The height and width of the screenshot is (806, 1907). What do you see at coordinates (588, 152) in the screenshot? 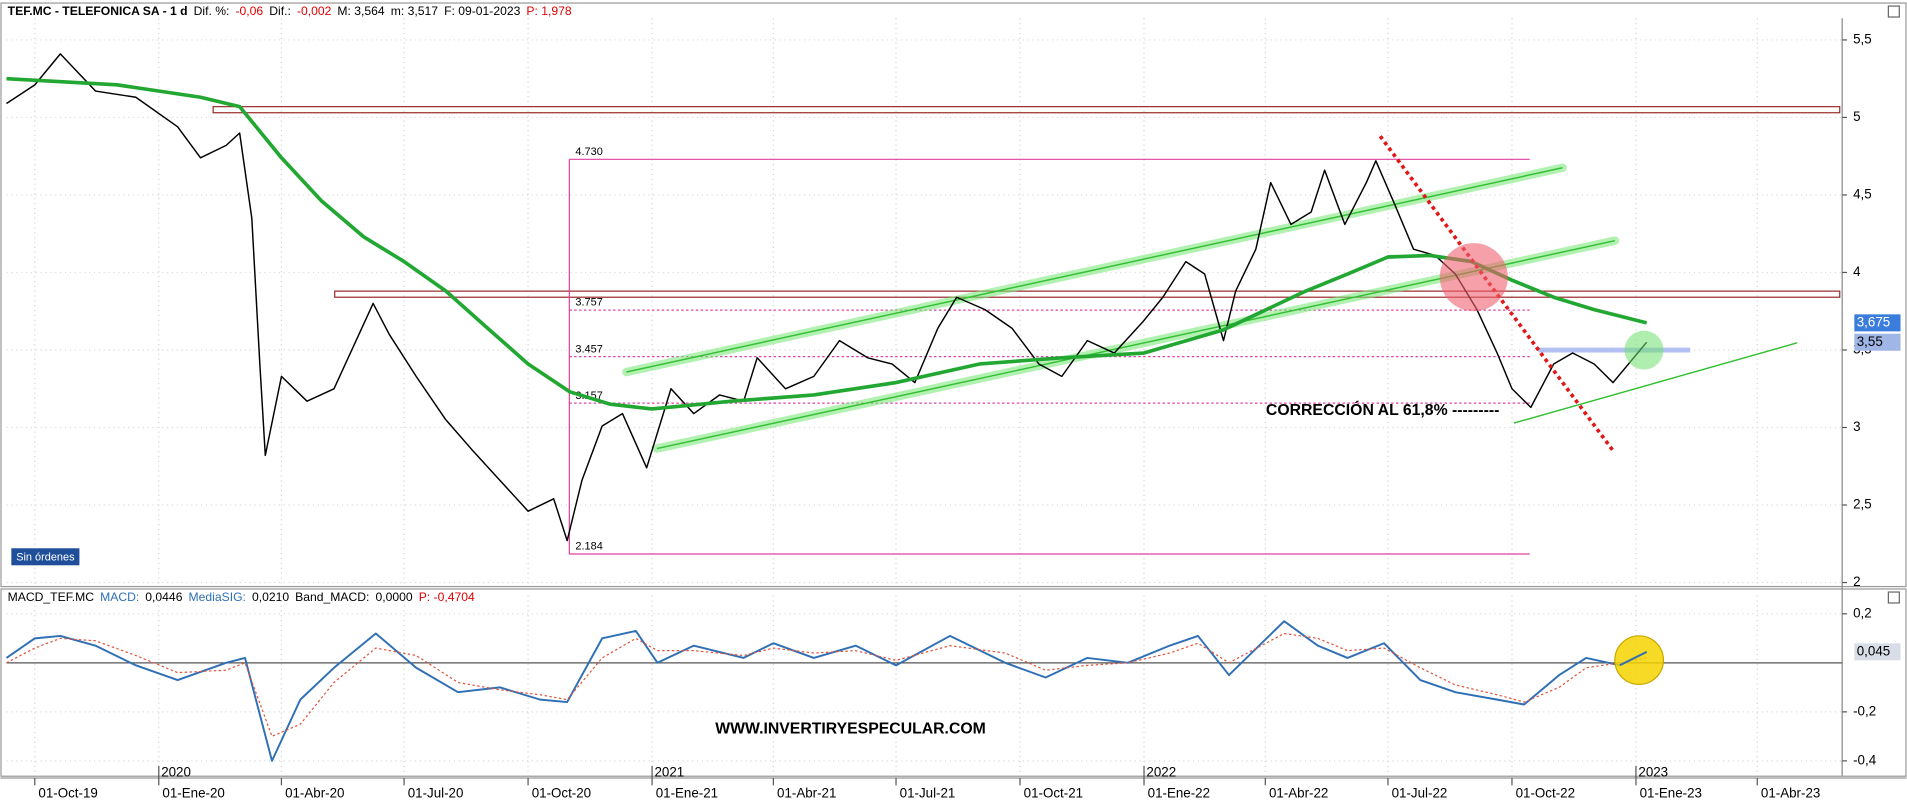
I see `fib-label: 4.730` at bounding box center [588, 152].